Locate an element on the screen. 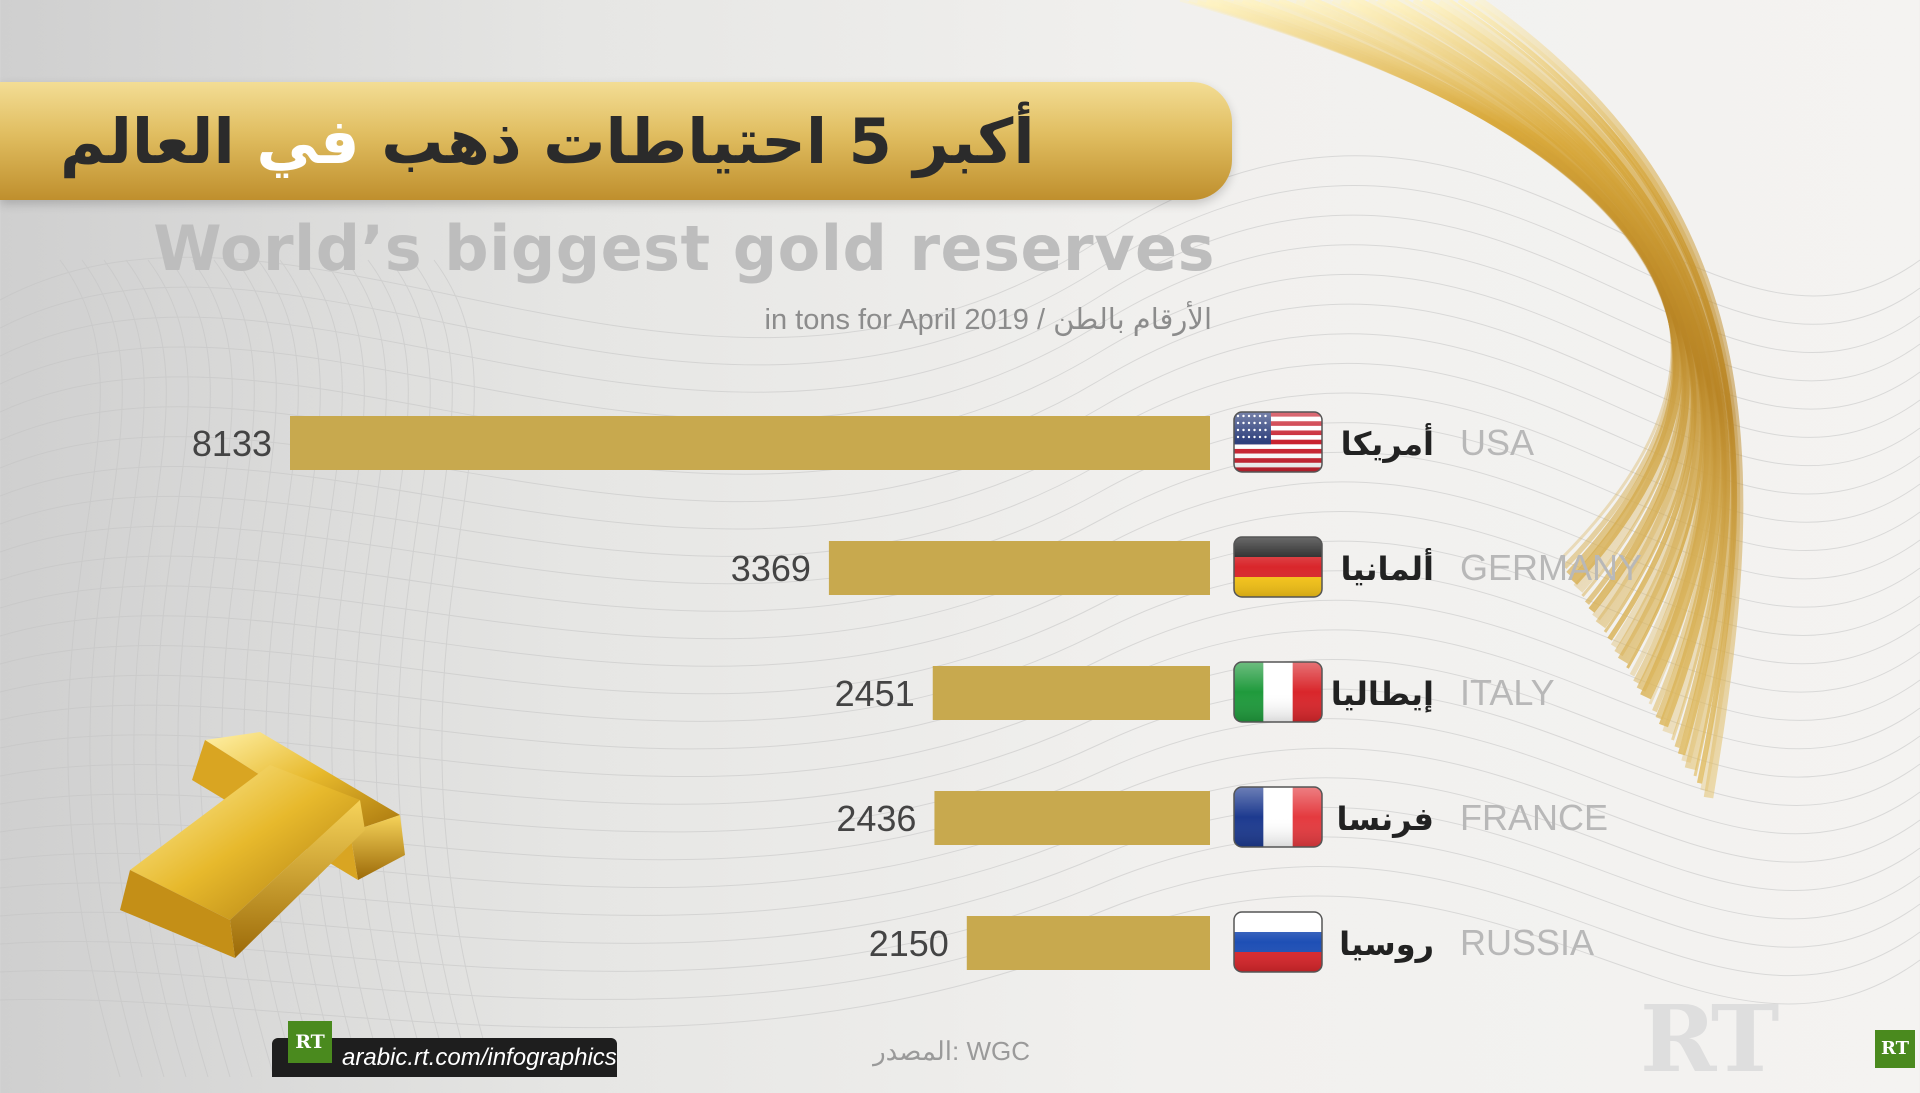 The width and height of the screenshot is (1920, 1093). country-label-ar-italy: إيطاليا is located at coordinates (1382, 694).